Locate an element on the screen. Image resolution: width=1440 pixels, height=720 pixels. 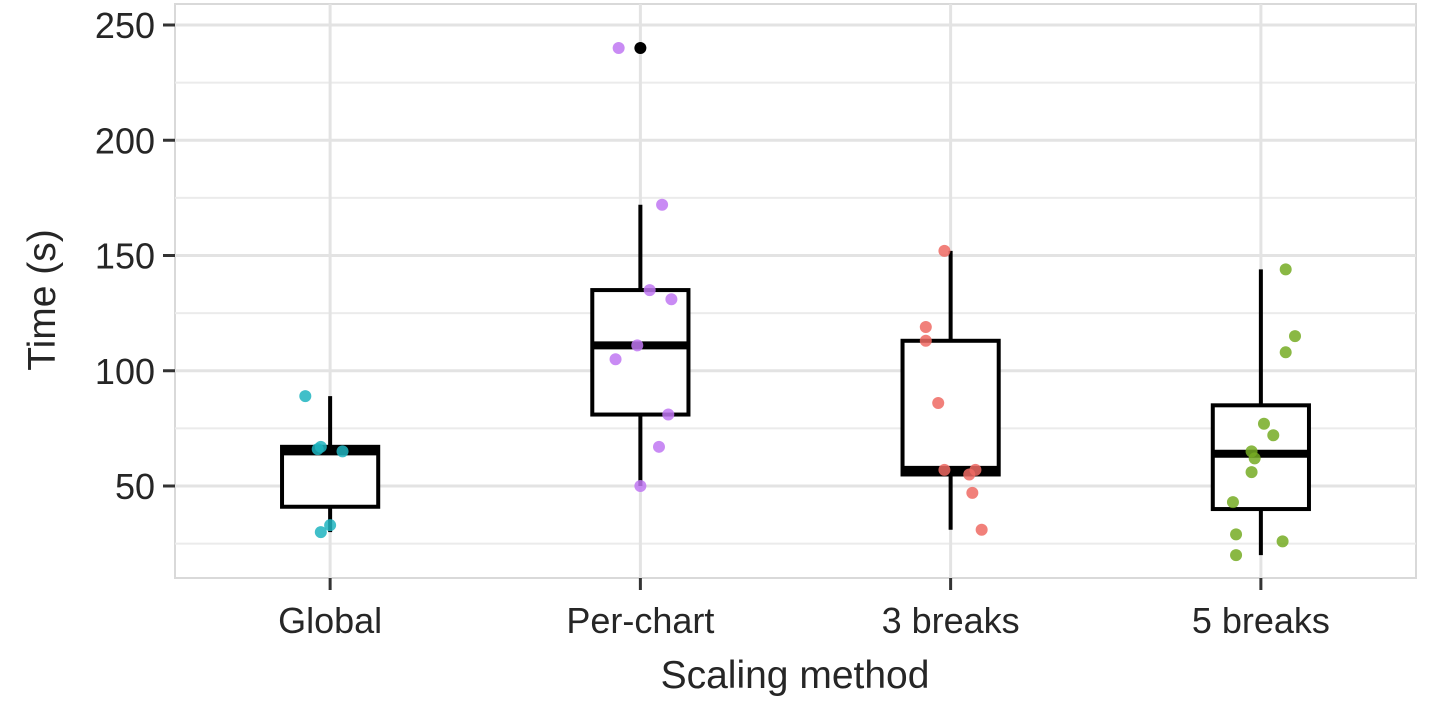
y-axis: 50 100 150 200 250 is located at coordinates (135, 256).